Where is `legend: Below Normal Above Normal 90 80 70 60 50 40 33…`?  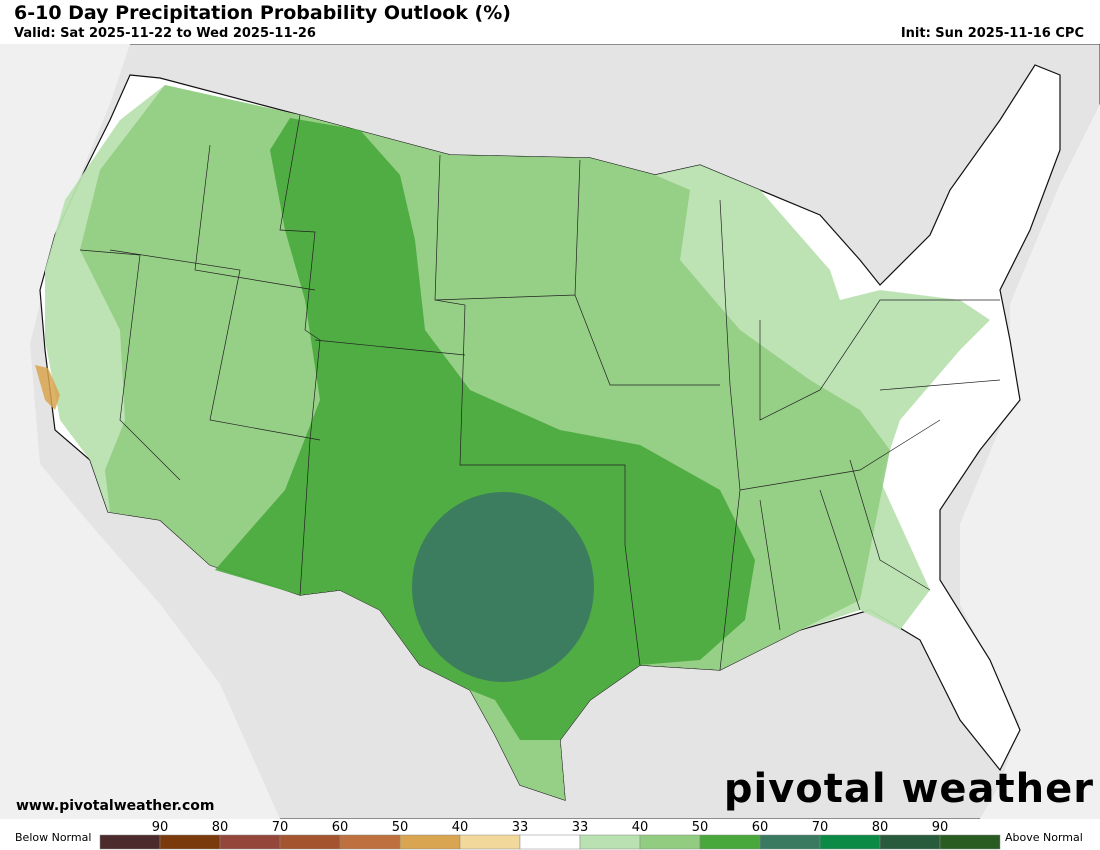 legend: Below Normal Above Normal 90 80 70 60 50 40 33… is located at coordinates (549, 835).